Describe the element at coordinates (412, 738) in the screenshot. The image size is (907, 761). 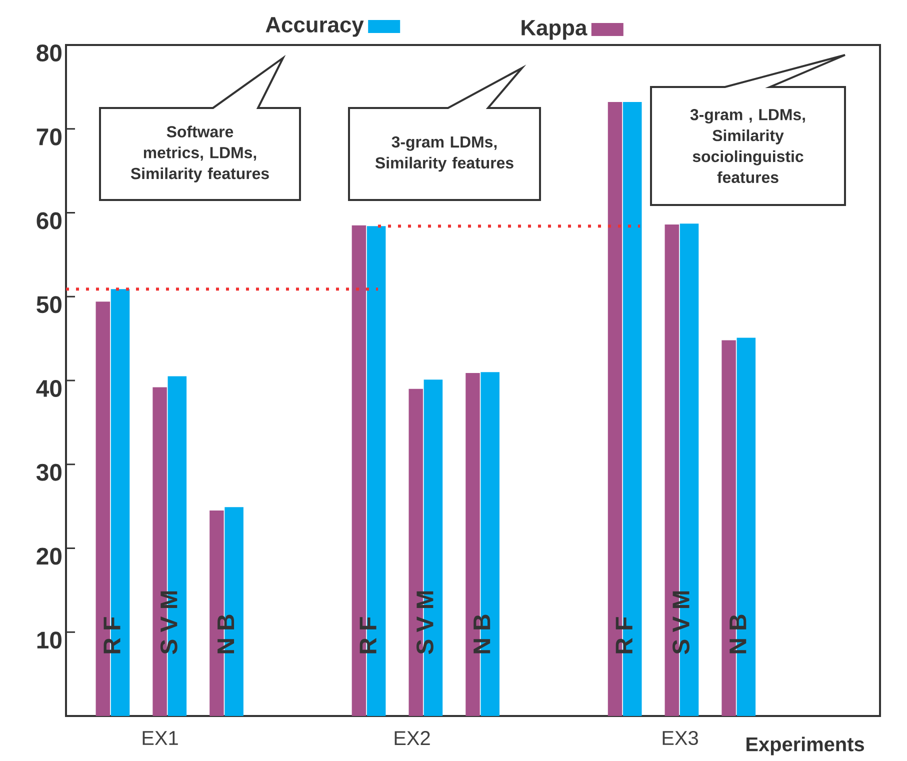
I see `text: EX2` at that location.